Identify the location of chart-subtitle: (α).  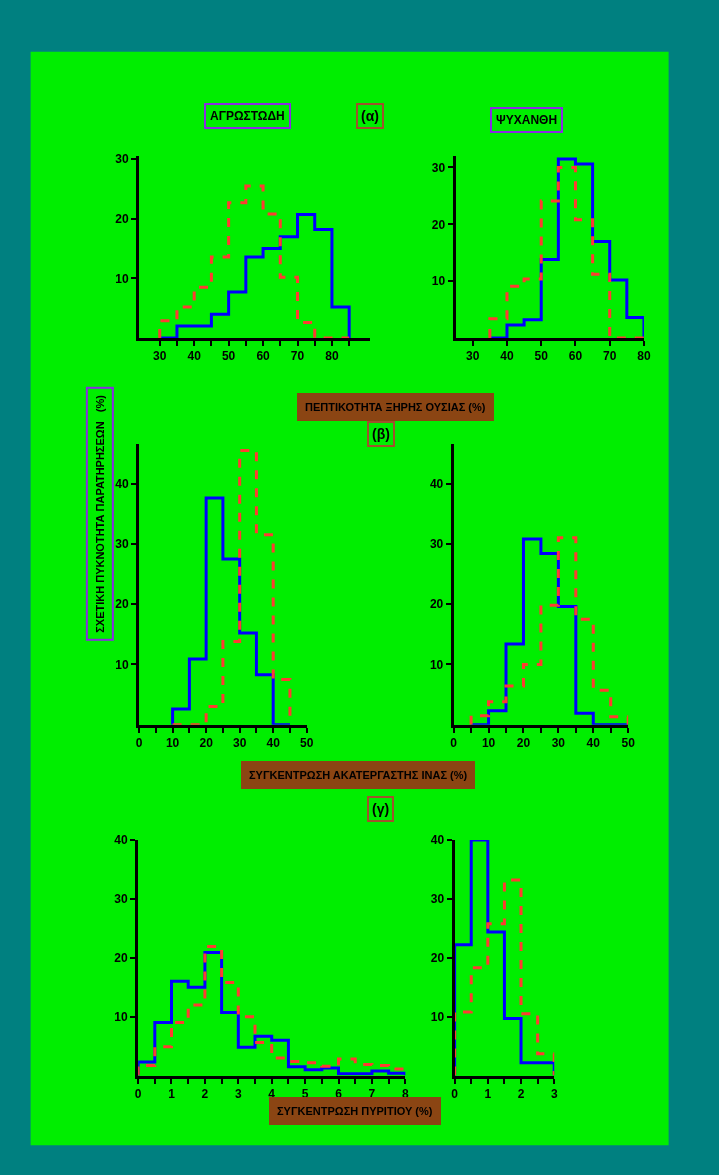
(370, 116).